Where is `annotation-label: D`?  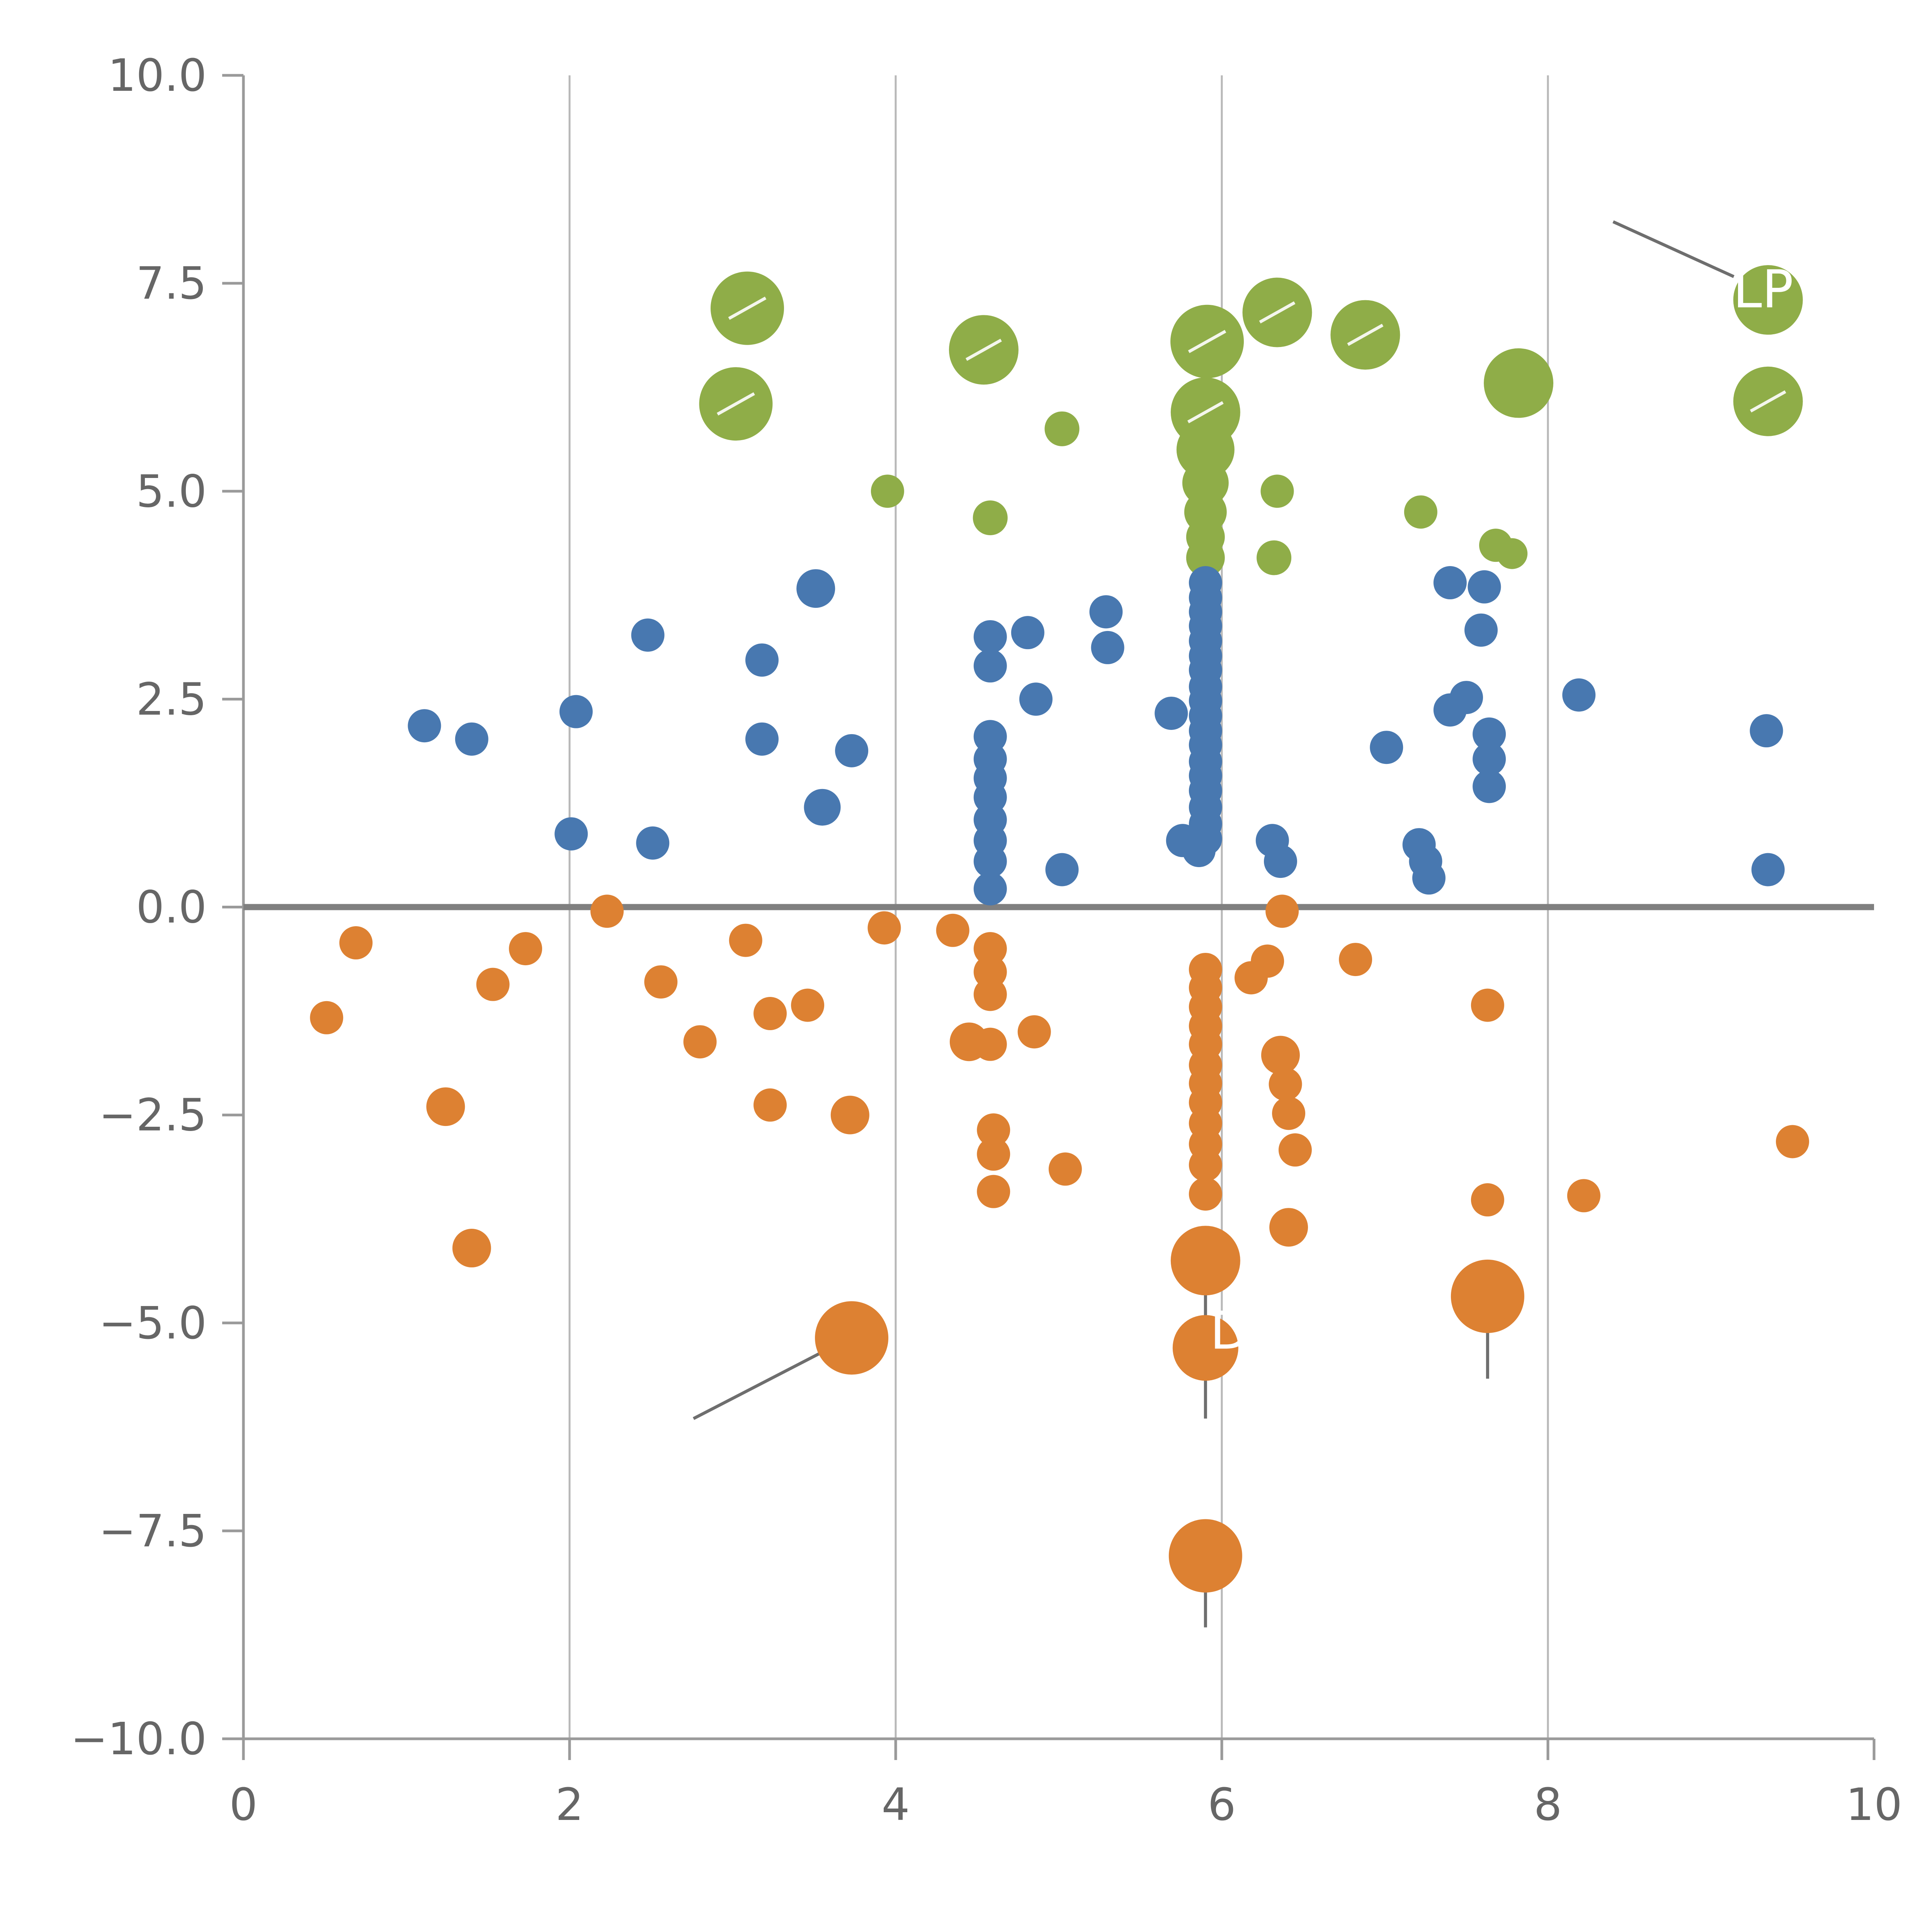
annotation-label: D is located at coordinates (1230, 1331).